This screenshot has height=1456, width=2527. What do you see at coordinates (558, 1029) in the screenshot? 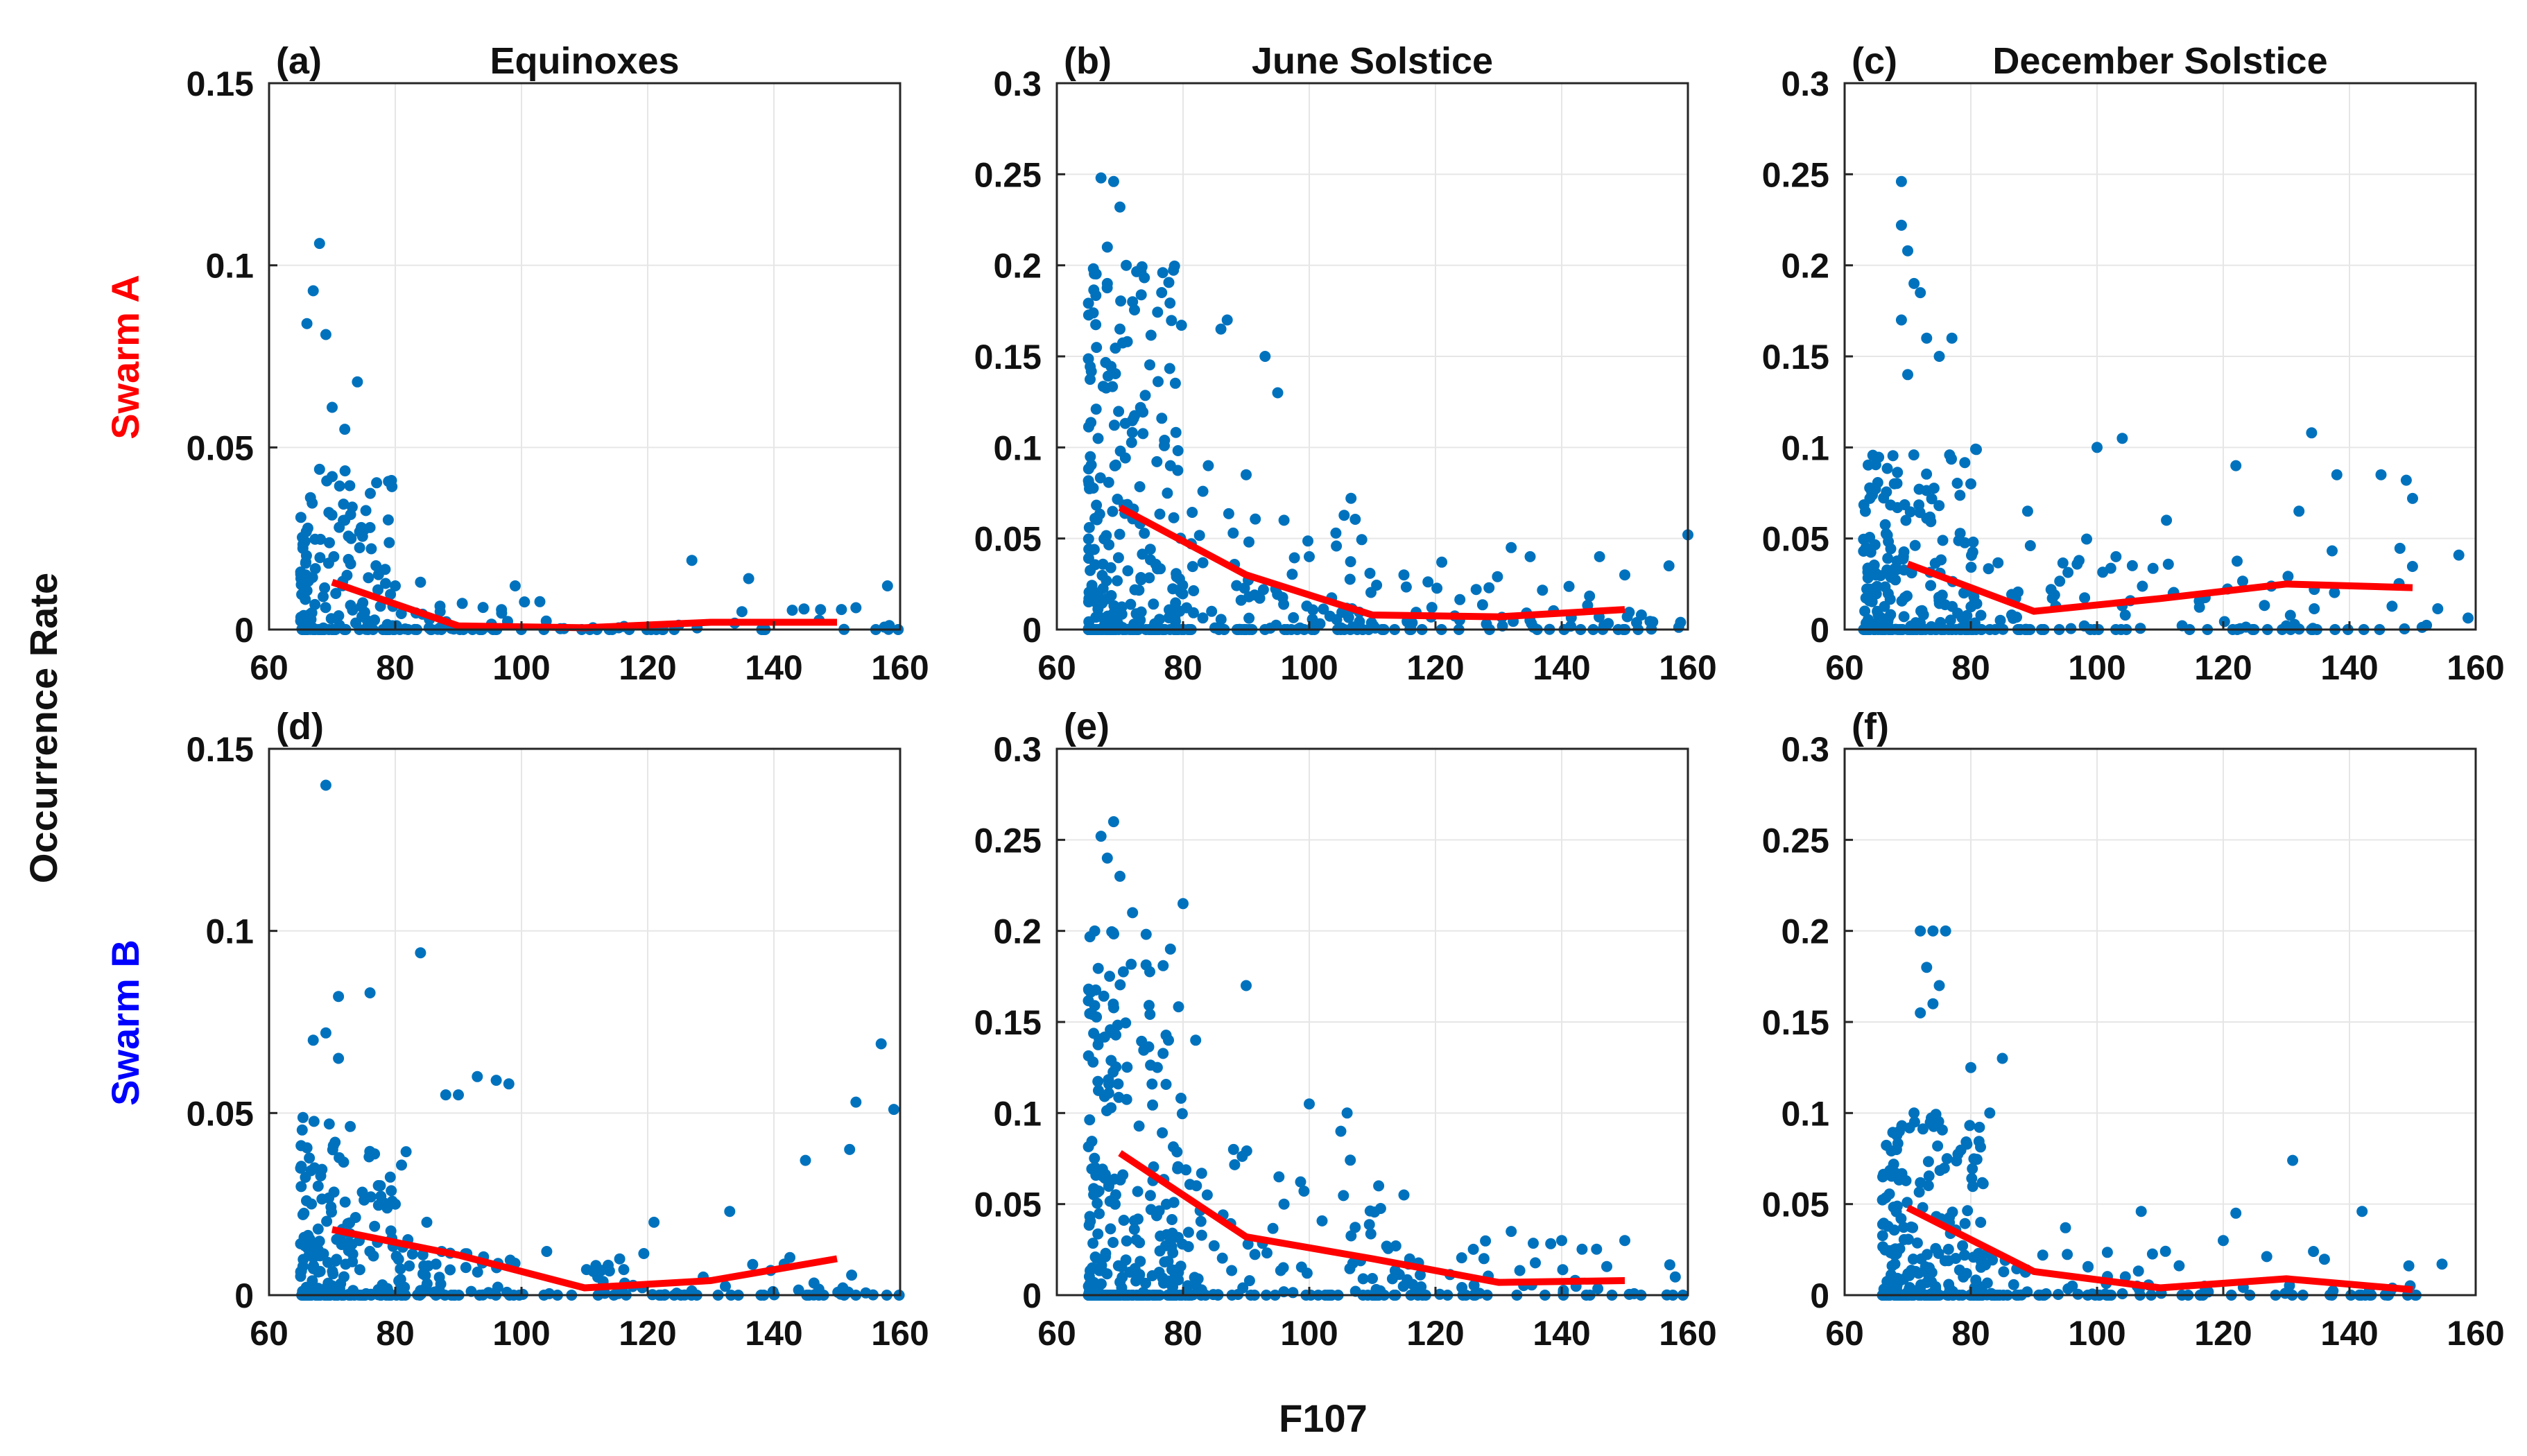
I see `panel-d: 60 80 100 120 140 160 0 0.05 0.1 0.15 (d)` at bounding box center [558, 1029].